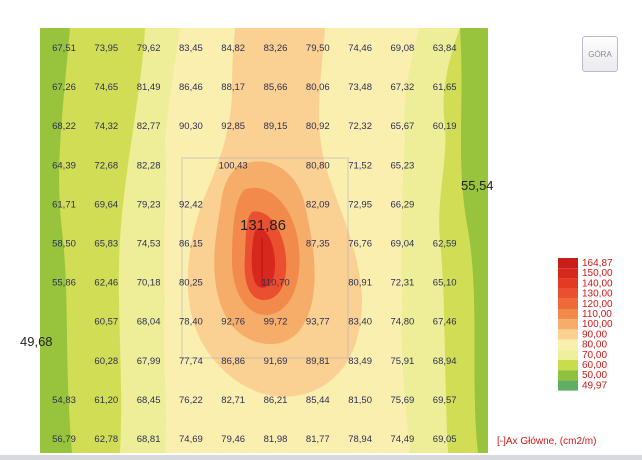 The width and height of the screenshot is (642, 460). I want to click on grid-value: 68,94, so click(445, 361).